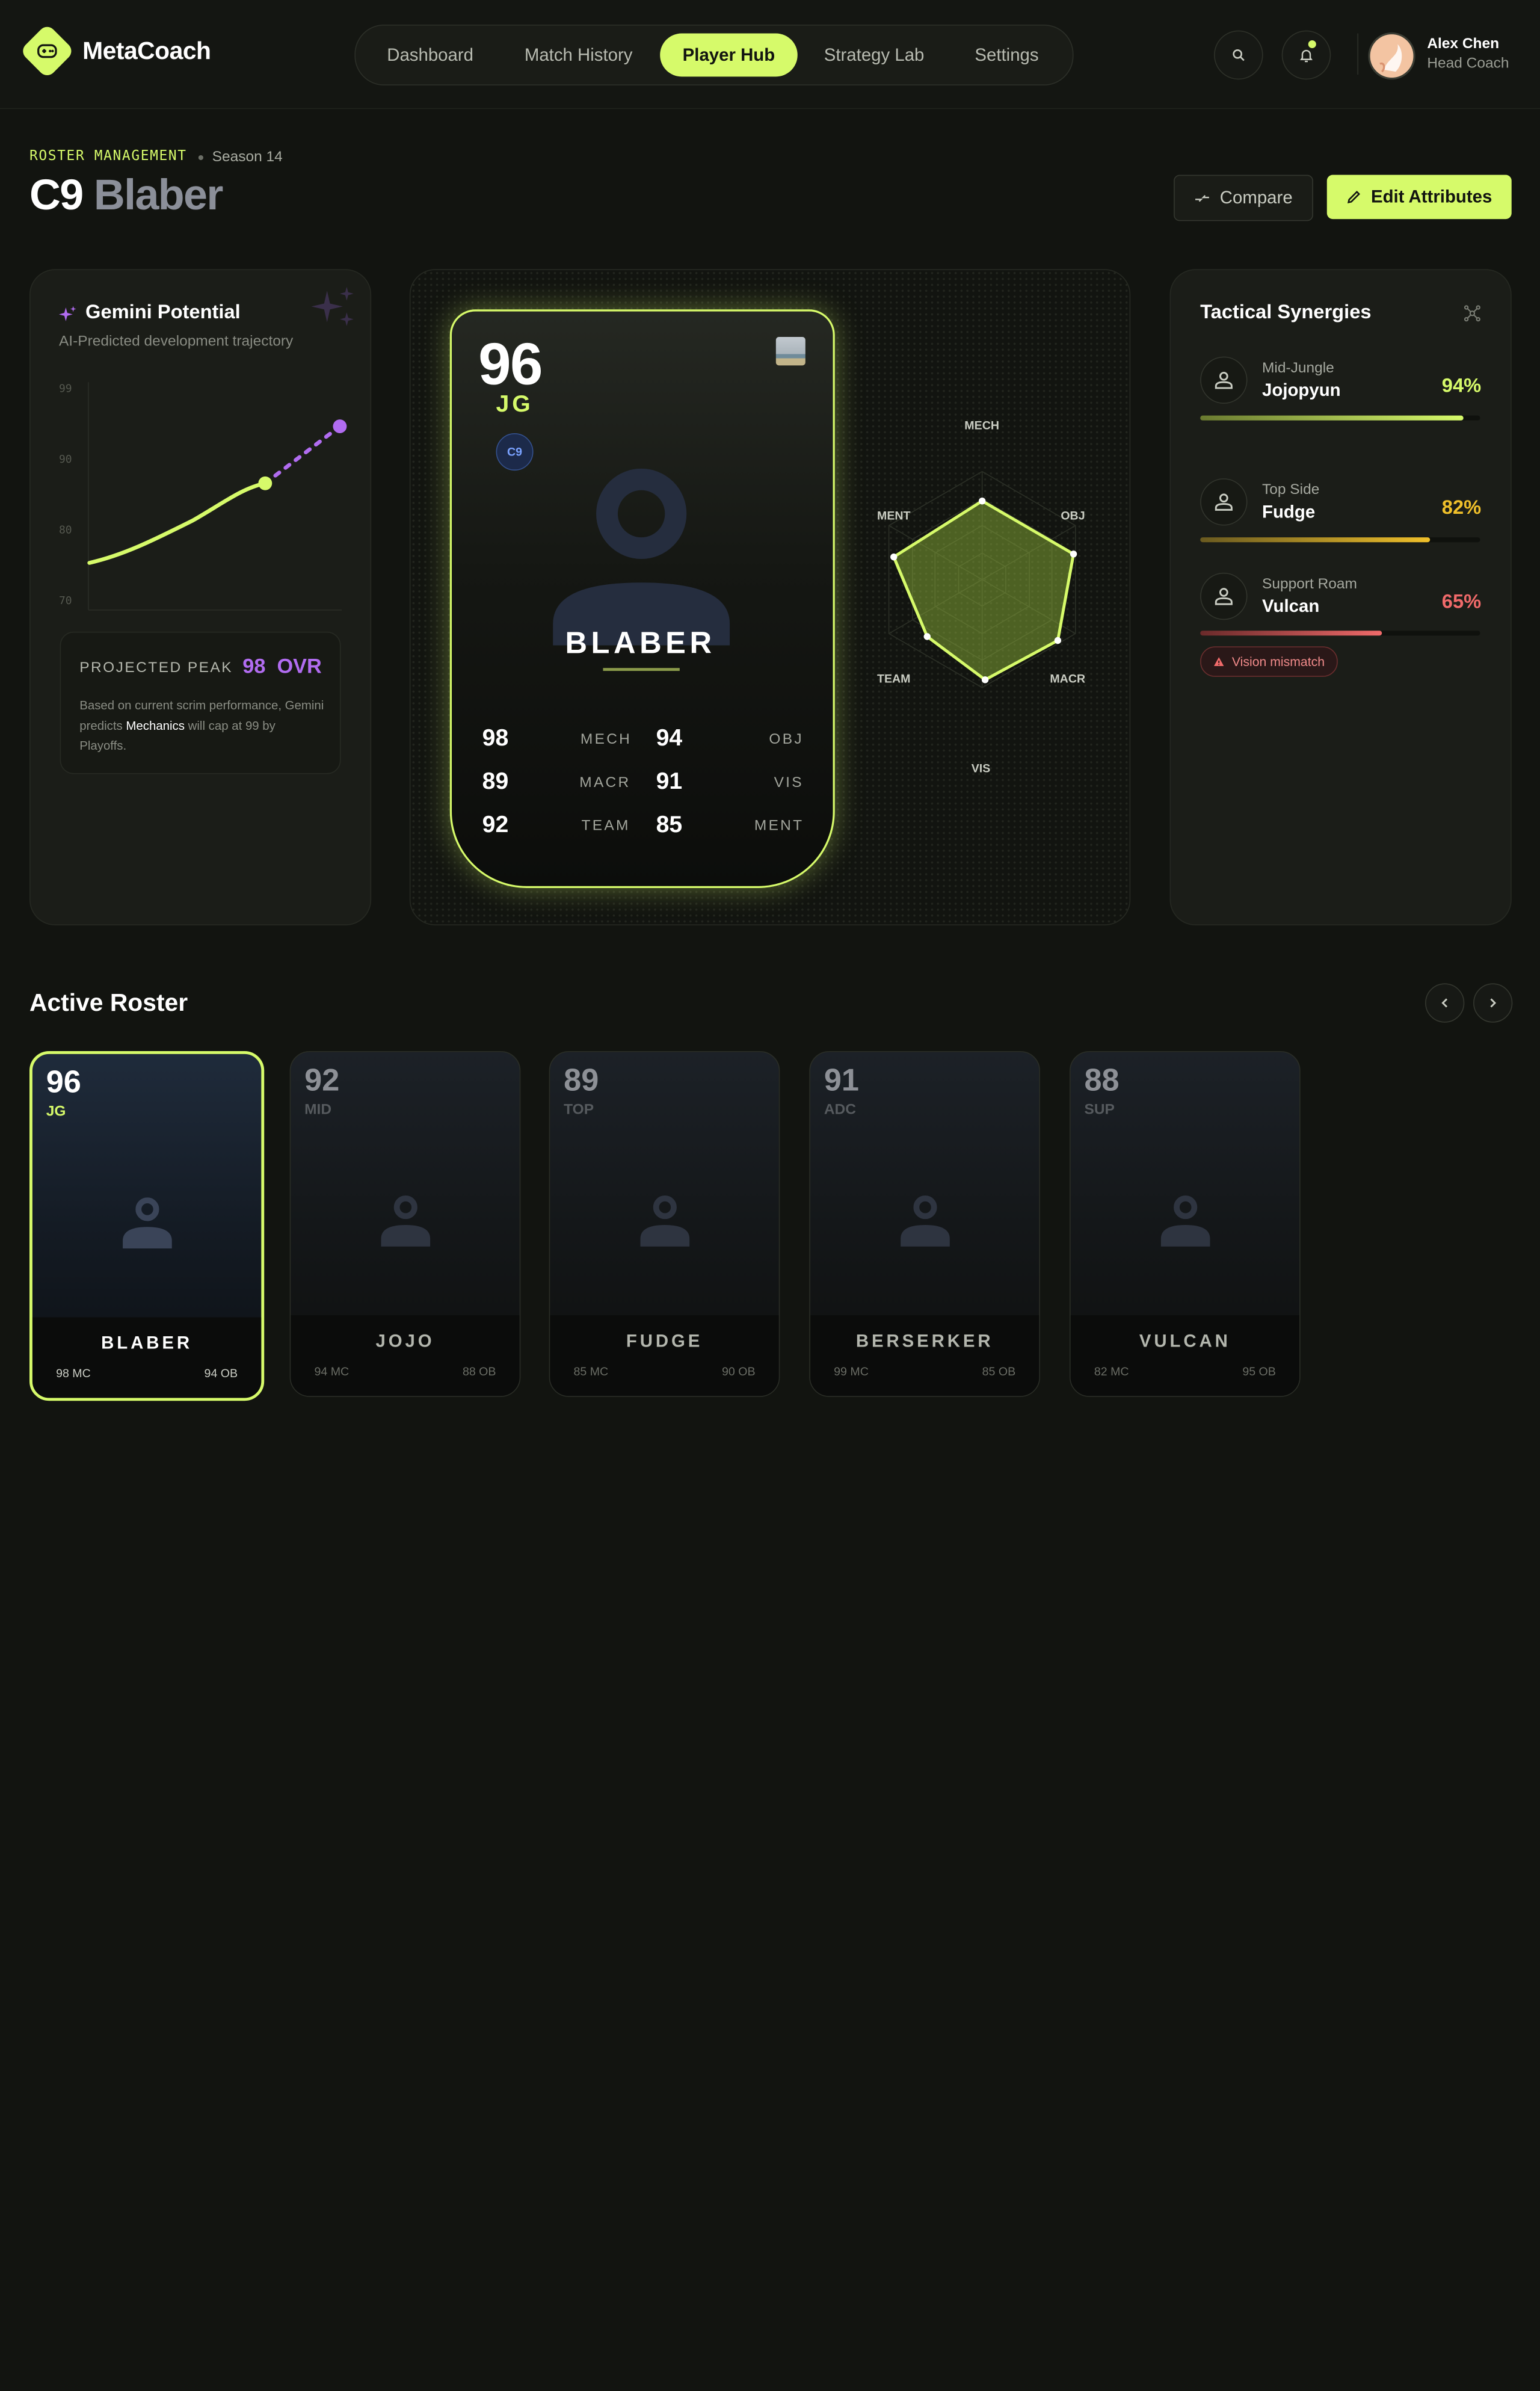 The height and width of the screenshot is (2391, 1540). What do you see at coordinates (108, 1003) in the screenshot?
I see `roster-title: Active Roster` at bounding box center [108, 1003].